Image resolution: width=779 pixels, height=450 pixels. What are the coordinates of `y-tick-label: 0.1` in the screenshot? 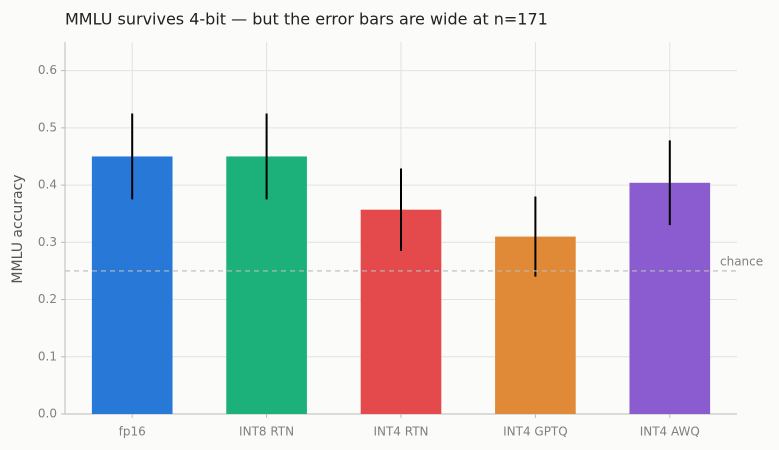 It's located at (47, 356).